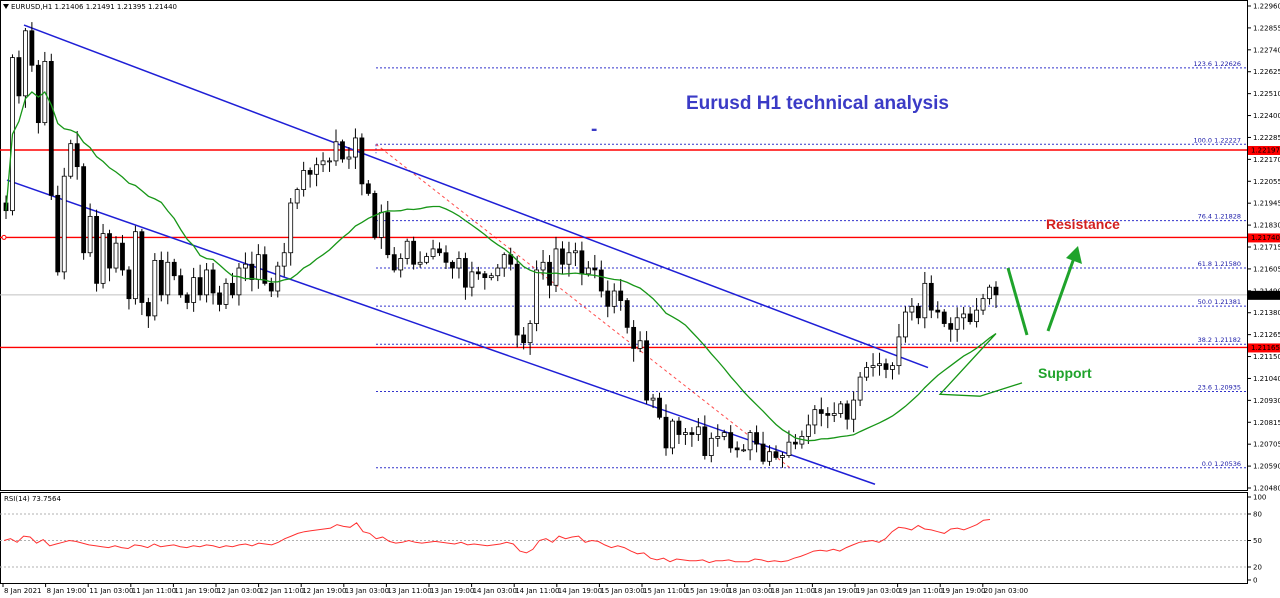 The image size is (1280, 598). What do you see at coordinates (963, 591) in the screenshot?
I see `time-tick-label: 19 Jan 19:00` at bounding box center [963, 591].